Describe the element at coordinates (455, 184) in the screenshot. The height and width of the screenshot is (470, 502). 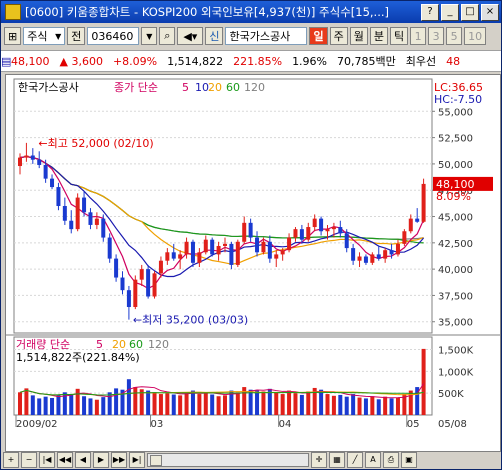
I see `price-badge-label: 48,100` at that location.